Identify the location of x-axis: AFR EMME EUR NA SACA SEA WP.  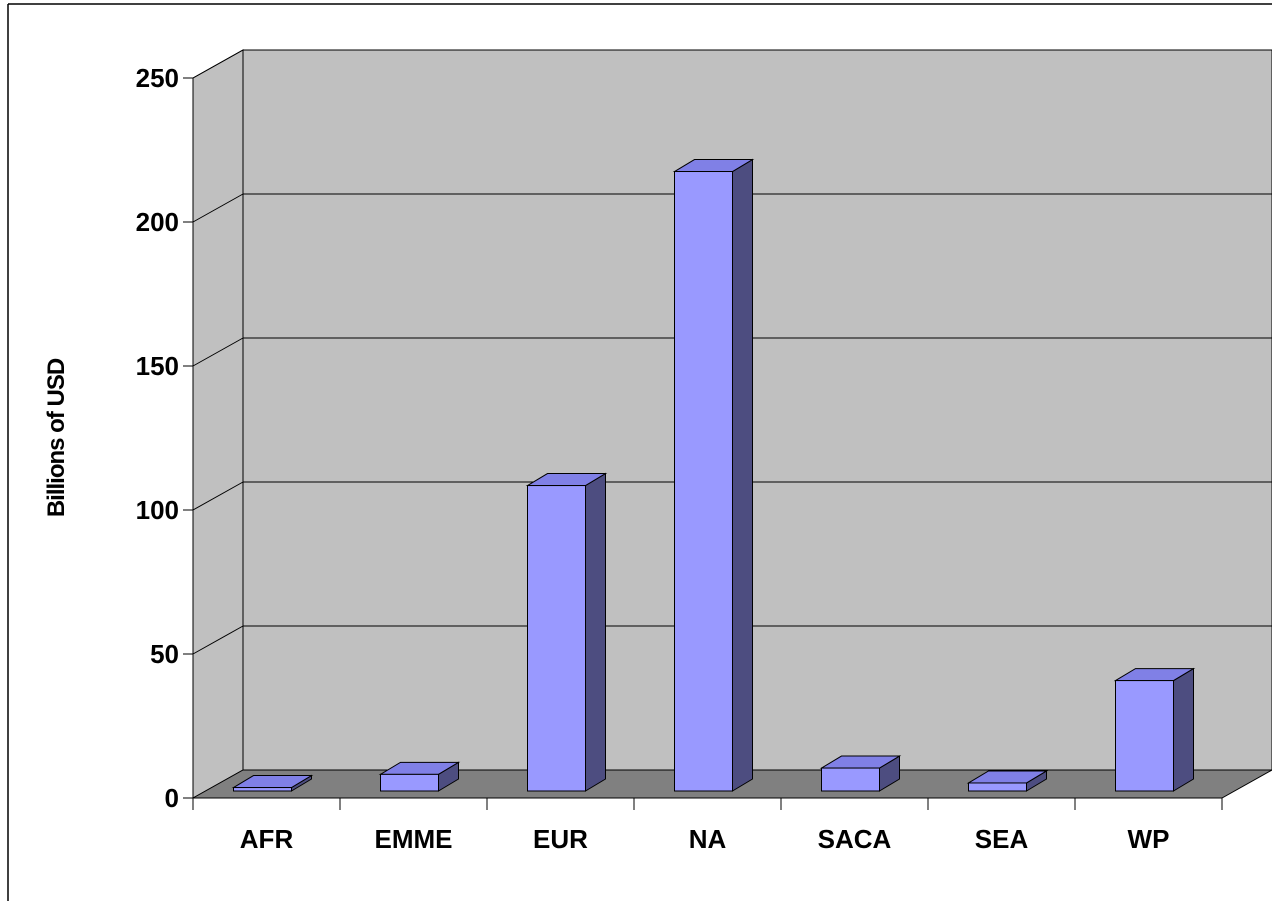
(707, 825).